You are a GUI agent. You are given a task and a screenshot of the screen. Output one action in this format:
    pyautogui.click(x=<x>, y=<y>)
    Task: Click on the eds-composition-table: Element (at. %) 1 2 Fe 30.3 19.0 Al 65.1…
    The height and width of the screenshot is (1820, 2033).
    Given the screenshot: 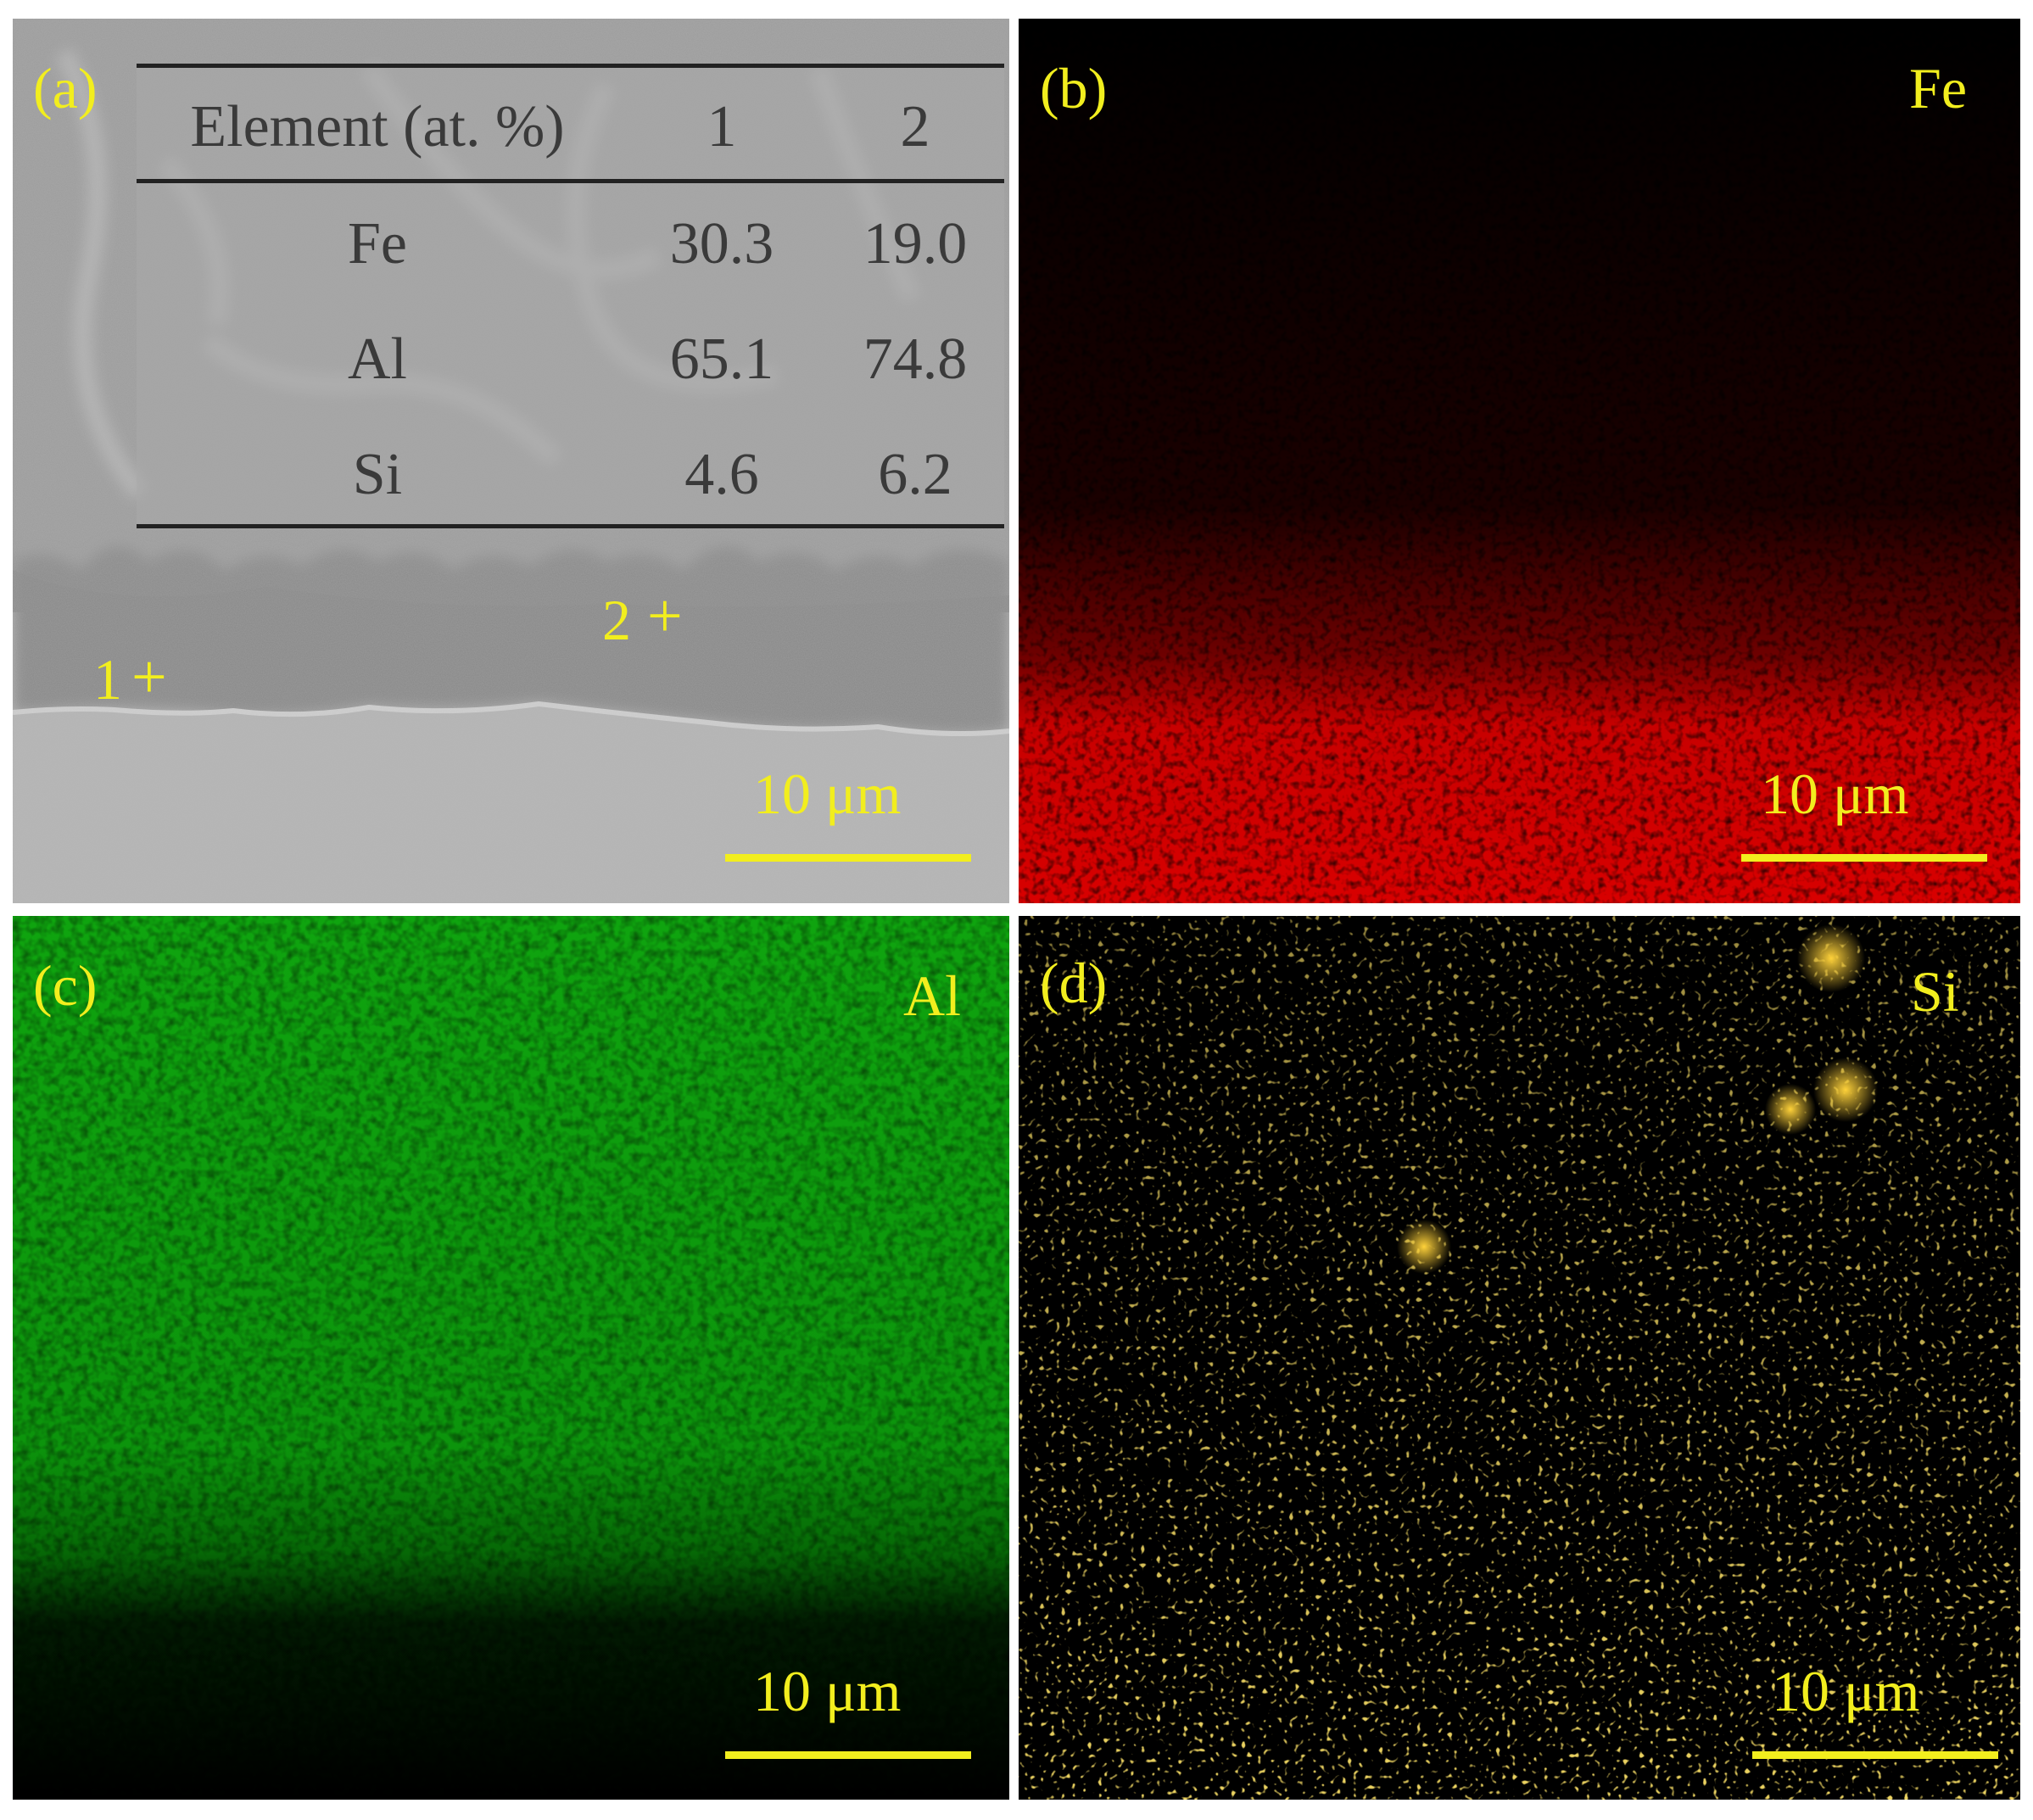 What is the action you would take?
    pyautogui.click(x=570, y=296)
    